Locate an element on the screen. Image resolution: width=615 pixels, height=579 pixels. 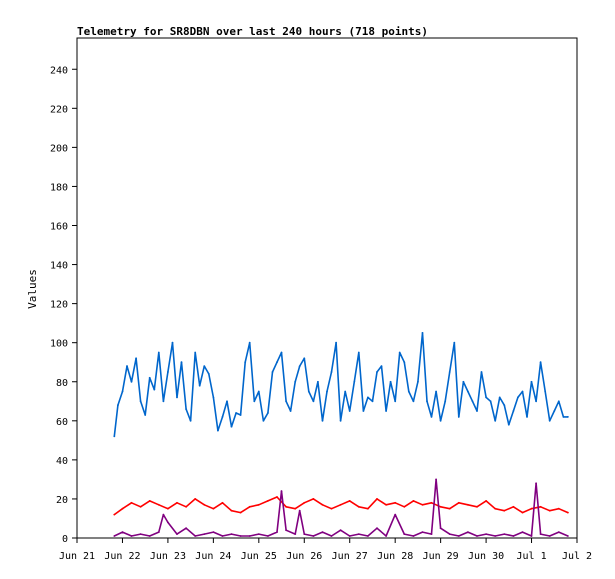
x-tick-label: Jun 28 is located at coordinates (395, 556).